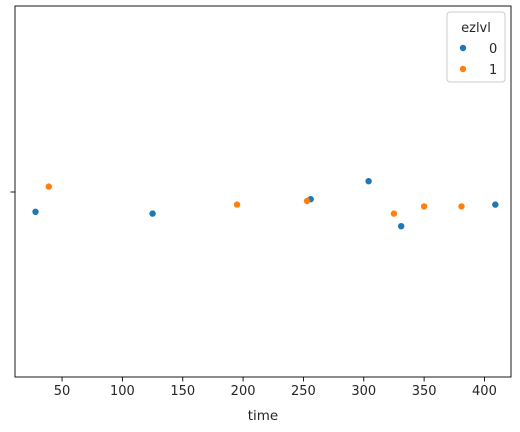 The width and height of the screenshot is (520, 432). I want to click on legend: ezlvl 0 1, so click(476, 47).